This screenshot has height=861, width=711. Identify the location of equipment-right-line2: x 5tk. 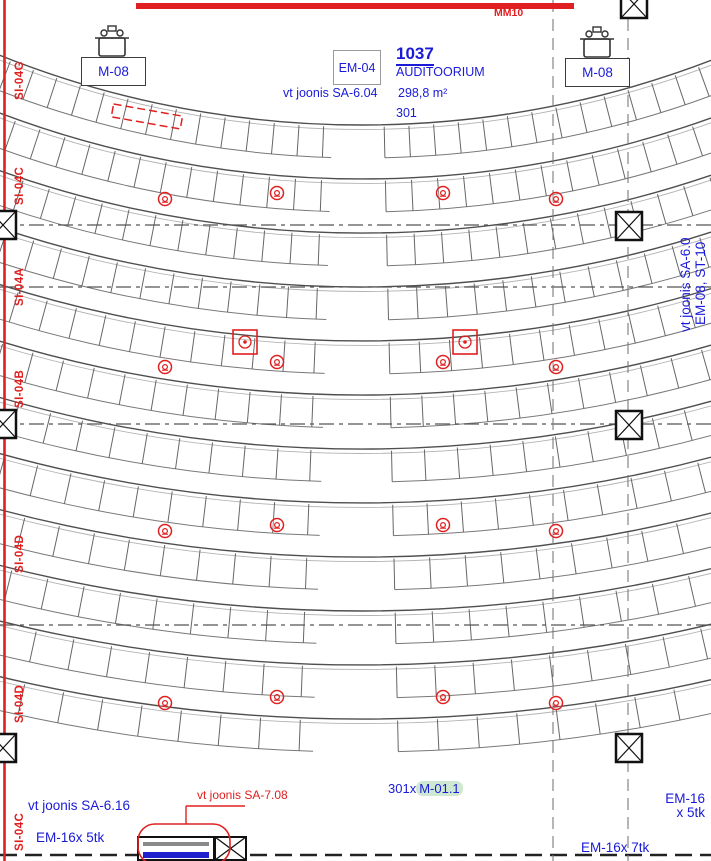
(690, 813).